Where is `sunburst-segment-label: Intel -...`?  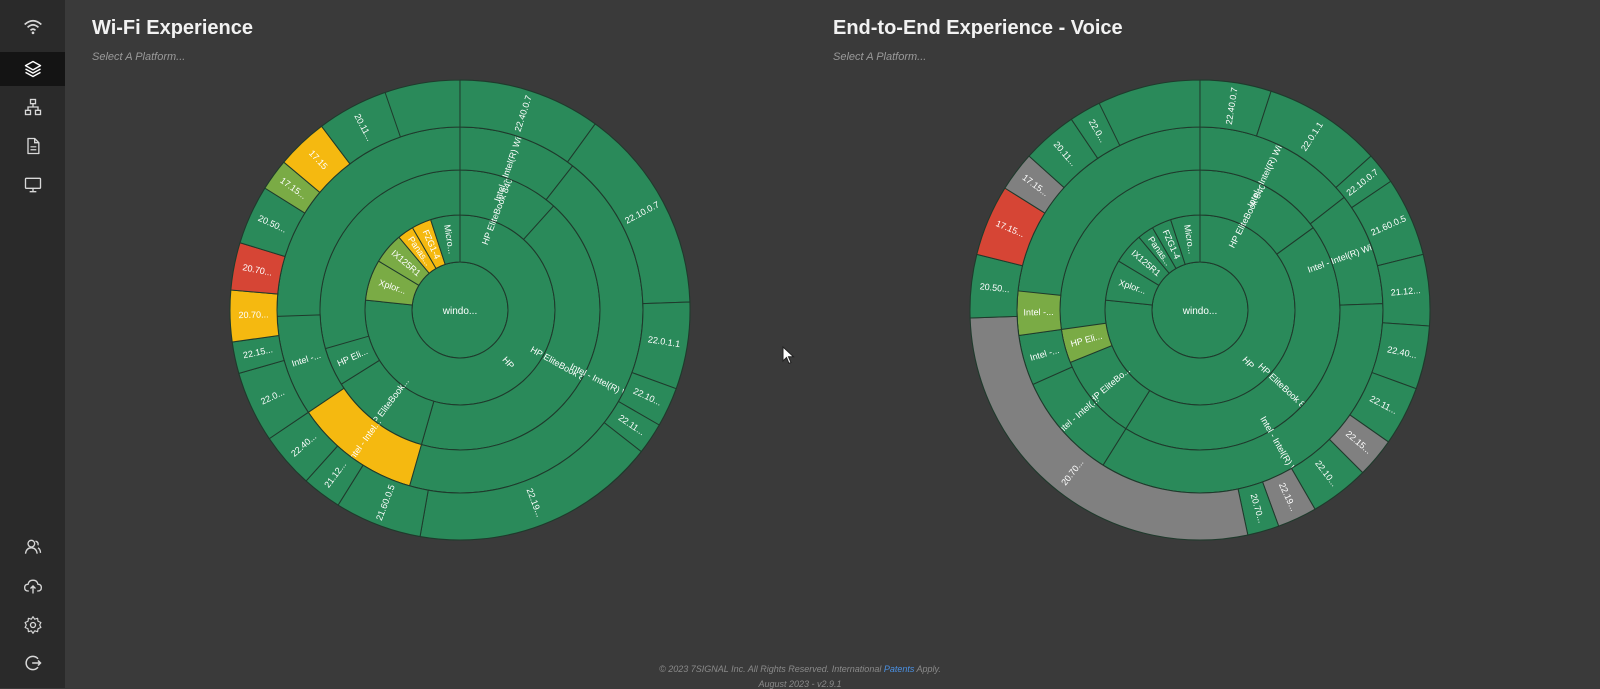
sunburst-segment-label: Intel -... is located at coordinates (1038, 312).